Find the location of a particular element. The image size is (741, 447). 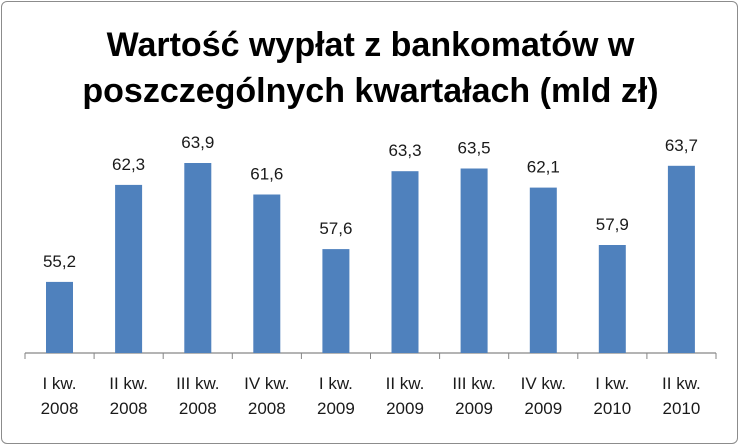

bar-value-label-4: 57,6 is located at coordinates (335, 228).